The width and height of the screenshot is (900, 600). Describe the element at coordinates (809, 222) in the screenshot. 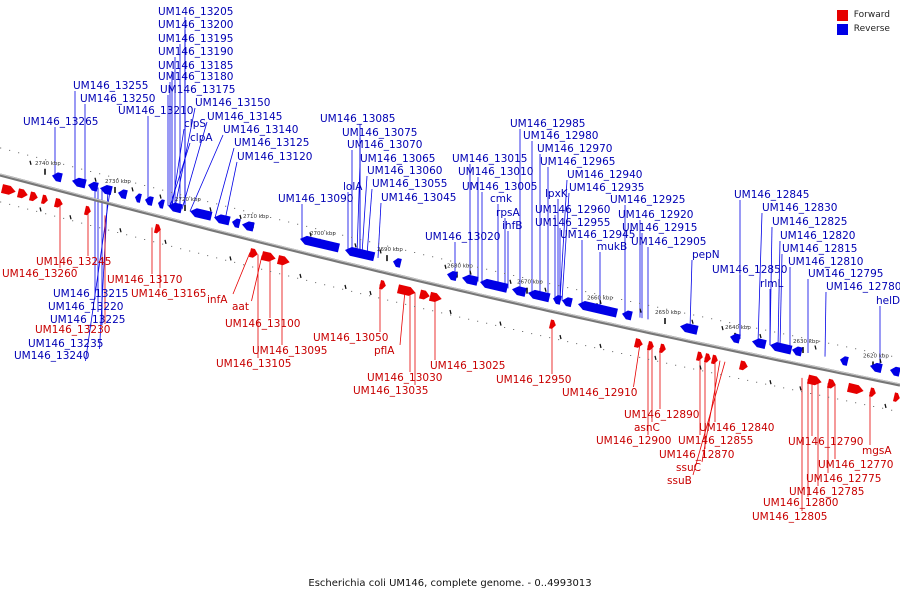

I see `gene-label-um146-12825: UM146_12825` at that location.